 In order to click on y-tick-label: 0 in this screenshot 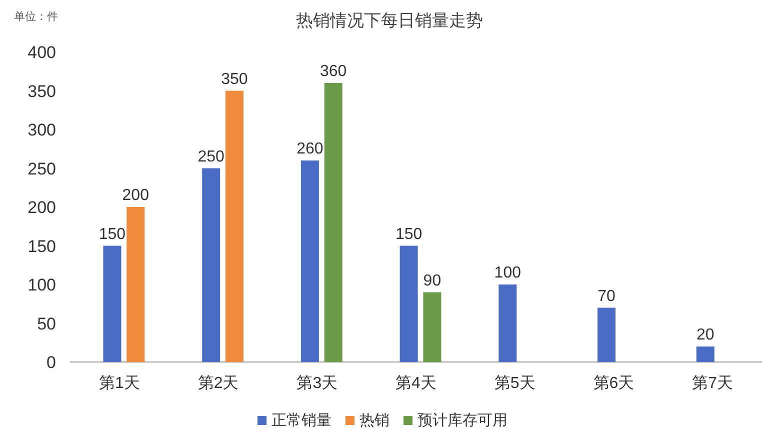, I will do `click(51, 362)`.